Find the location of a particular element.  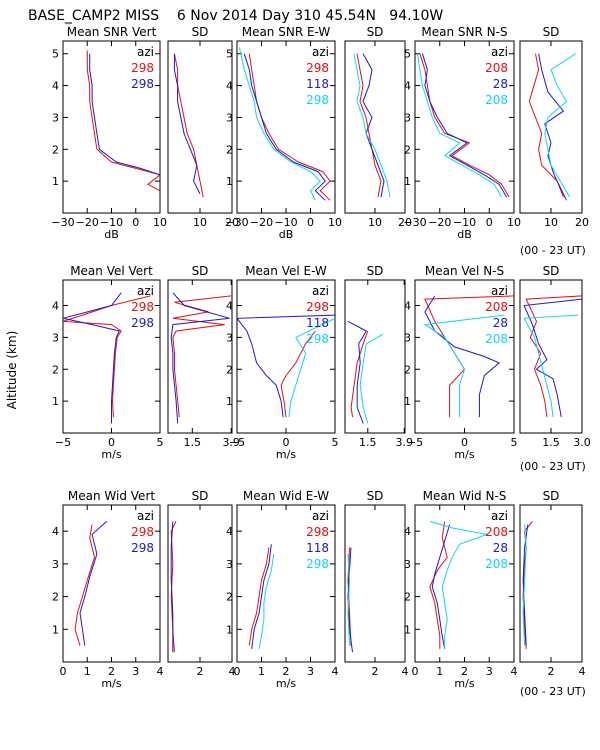

panel-7: Mean Vel Vert −5 0 5 1 2 3 4 m/s azi 298 298 is located at coordinates (108, 362).